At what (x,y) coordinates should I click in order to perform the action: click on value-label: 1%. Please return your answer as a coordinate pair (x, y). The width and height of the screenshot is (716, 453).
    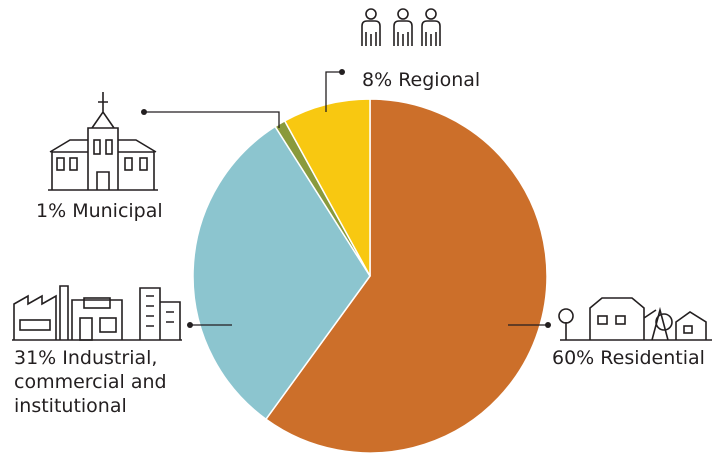
    Looking at the image, I should click on (51, 211).